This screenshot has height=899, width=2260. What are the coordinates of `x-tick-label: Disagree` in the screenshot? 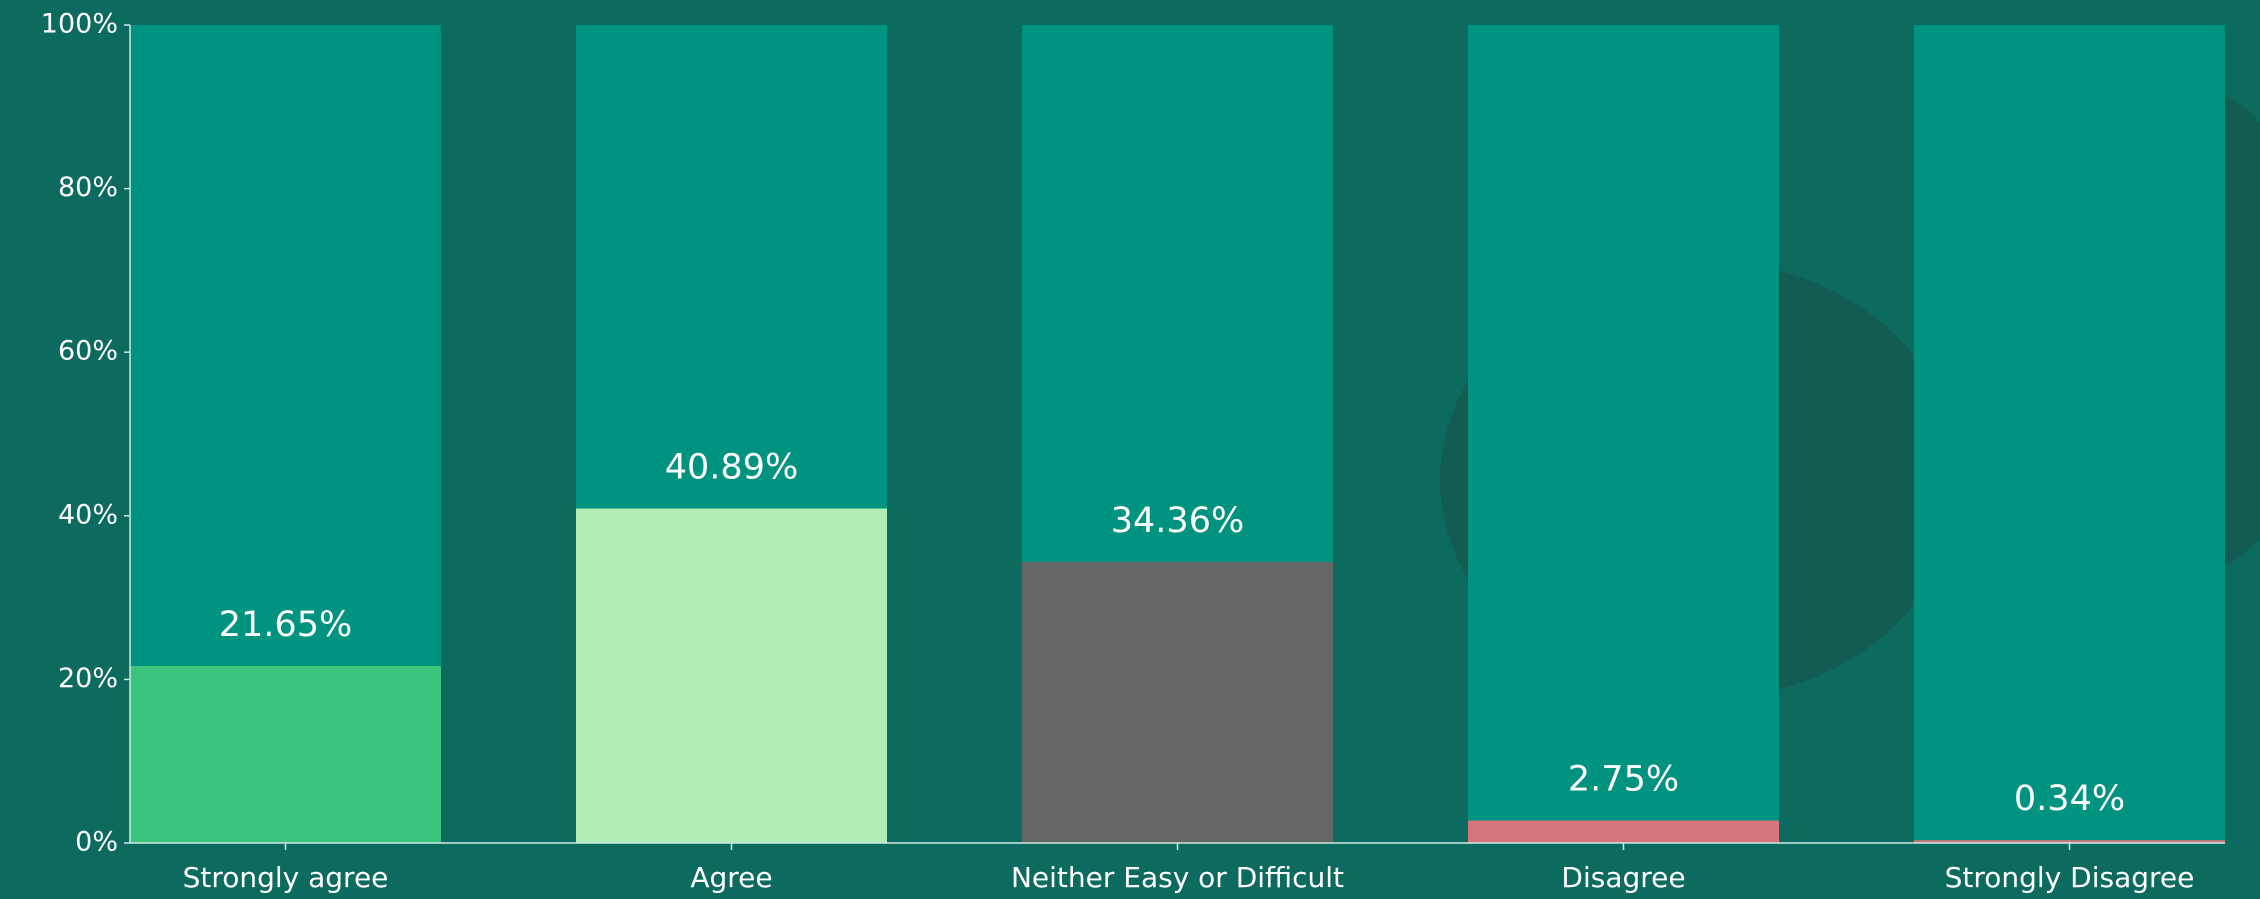 It's located at (1623, 877).